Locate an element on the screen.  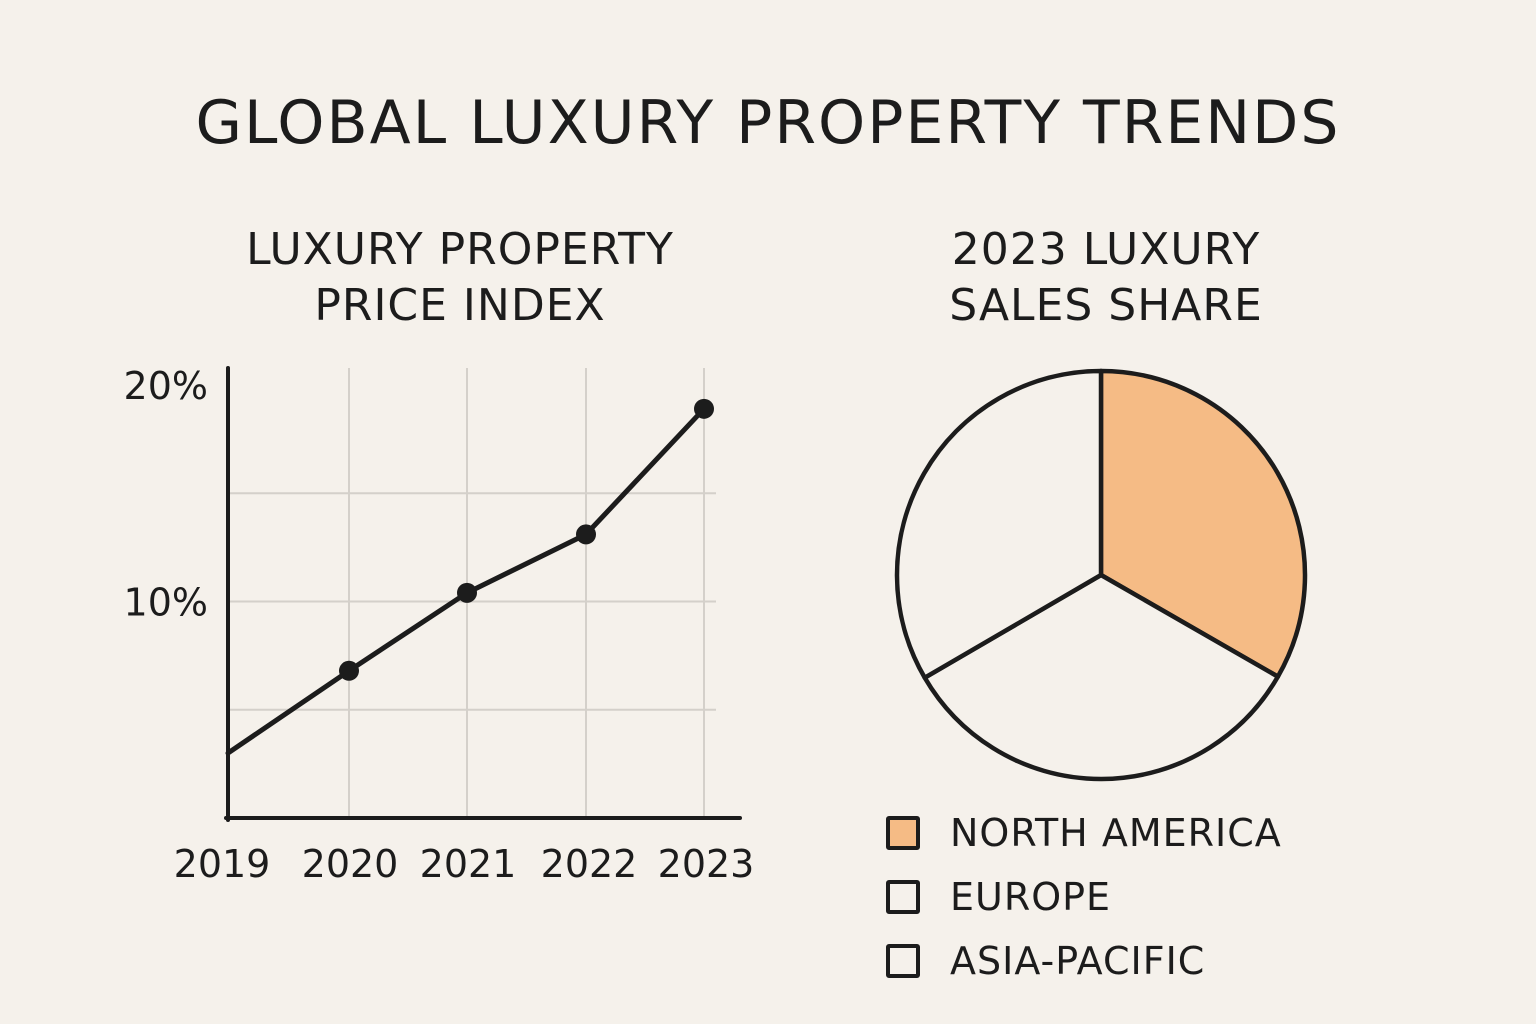
pie-slice-north-america is located at coordinates (1203, 523).